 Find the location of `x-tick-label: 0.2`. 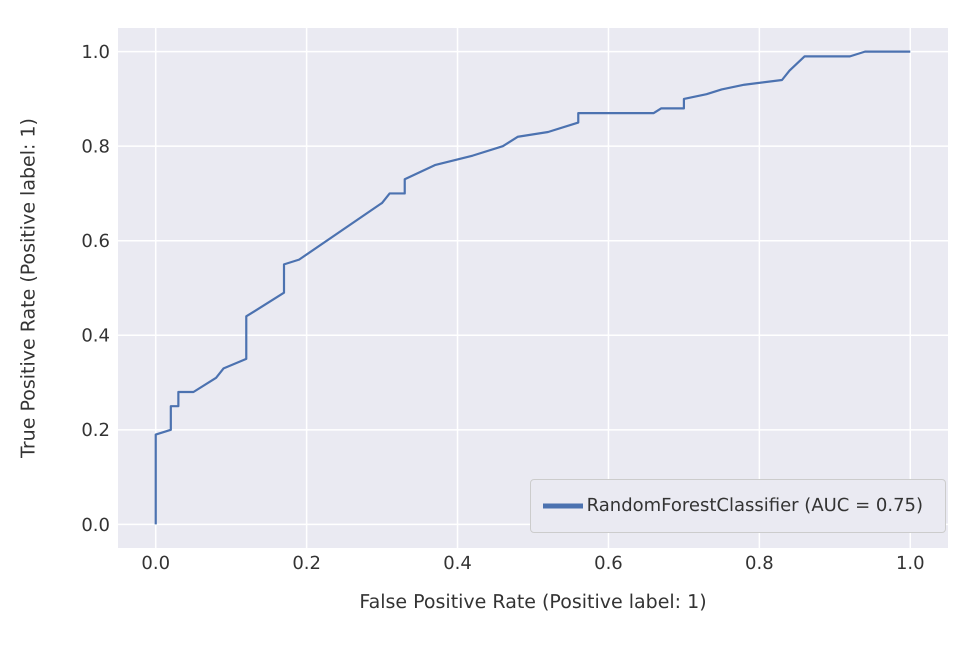

x-tick-label: 0.2 is located at coordinates (306, 563).